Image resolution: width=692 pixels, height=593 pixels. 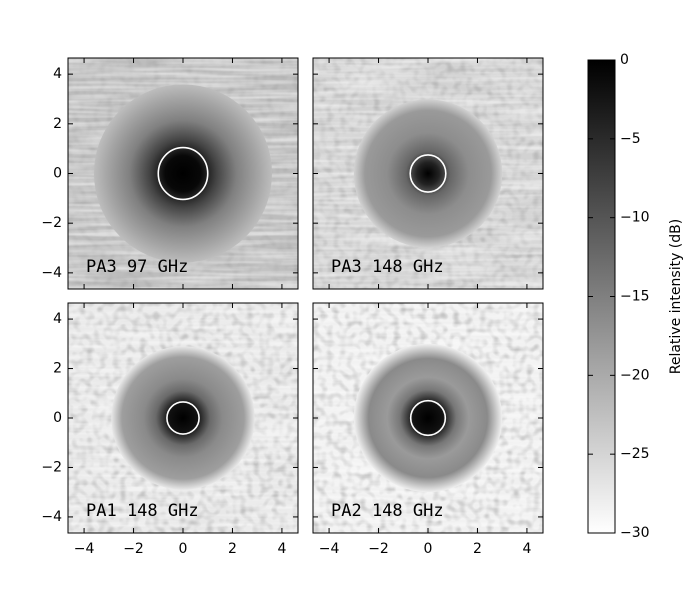 What do you see at coordinates (635, 218) in the screenshot?
I see `colorbar-tick-label: −10` at bounding box center [635, 218].